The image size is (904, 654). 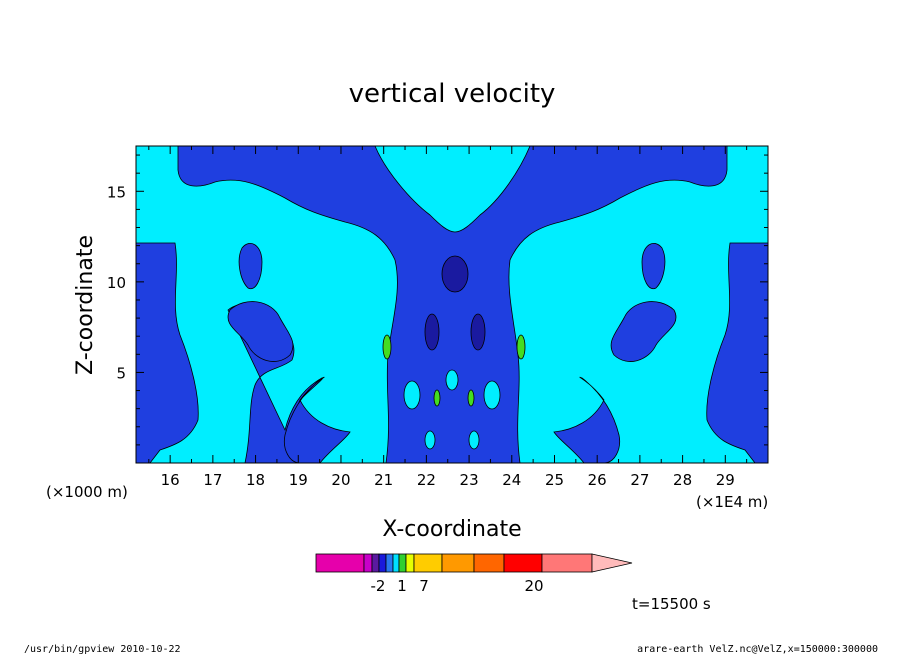 What do you see at coordinates (250, 266) in the screenshot?
I see `left-small-blob` at bounding box center [250, 266].